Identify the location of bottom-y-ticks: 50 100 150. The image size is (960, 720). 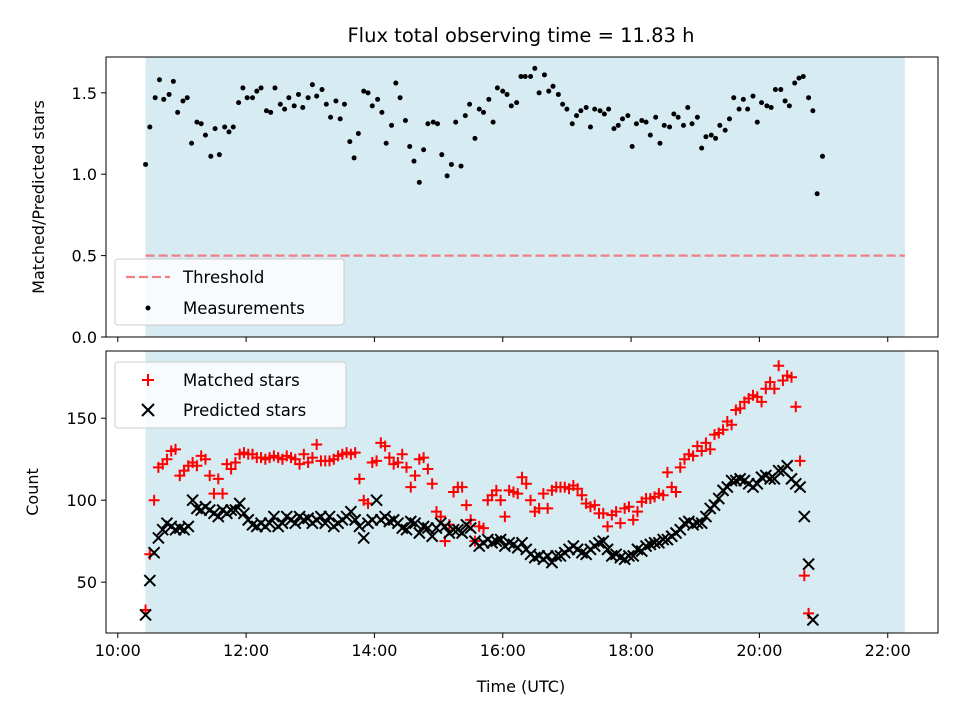
(86, 500).